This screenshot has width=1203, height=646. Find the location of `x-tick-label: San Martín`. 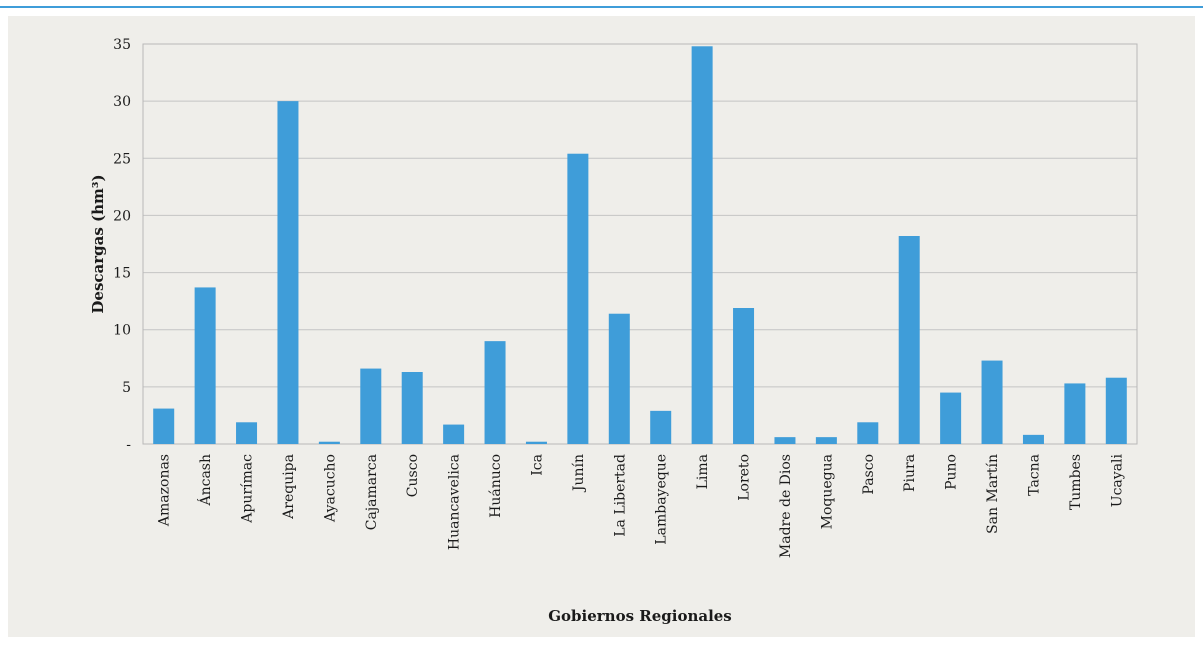

x-tick-label: San Martín is located at coordinates (993, 494).